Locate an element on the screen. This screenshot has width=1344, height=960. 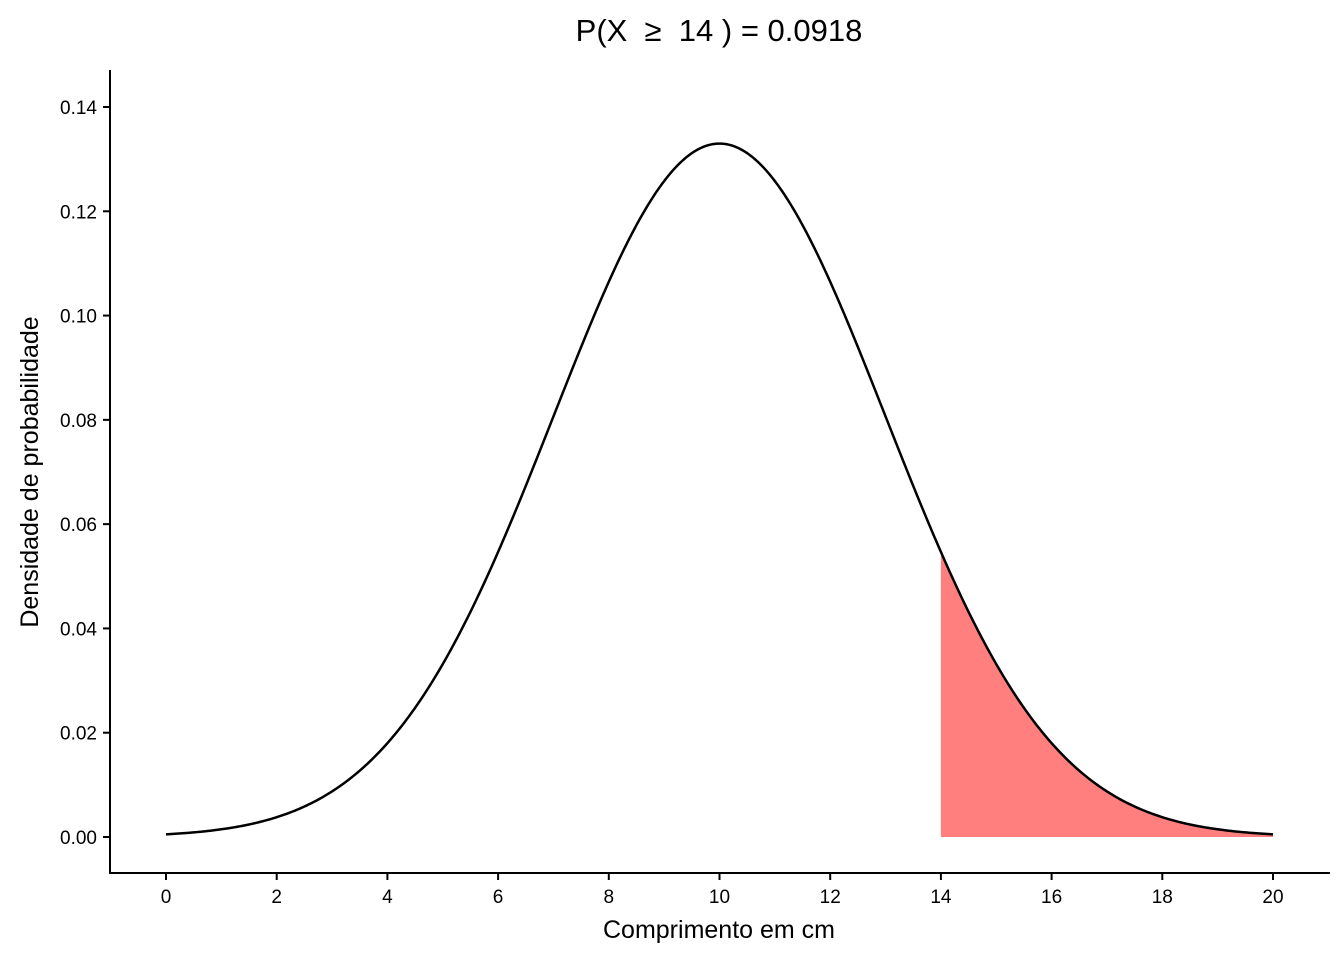
y-tick-label: 0.10 is located at coordinates (78, 317).